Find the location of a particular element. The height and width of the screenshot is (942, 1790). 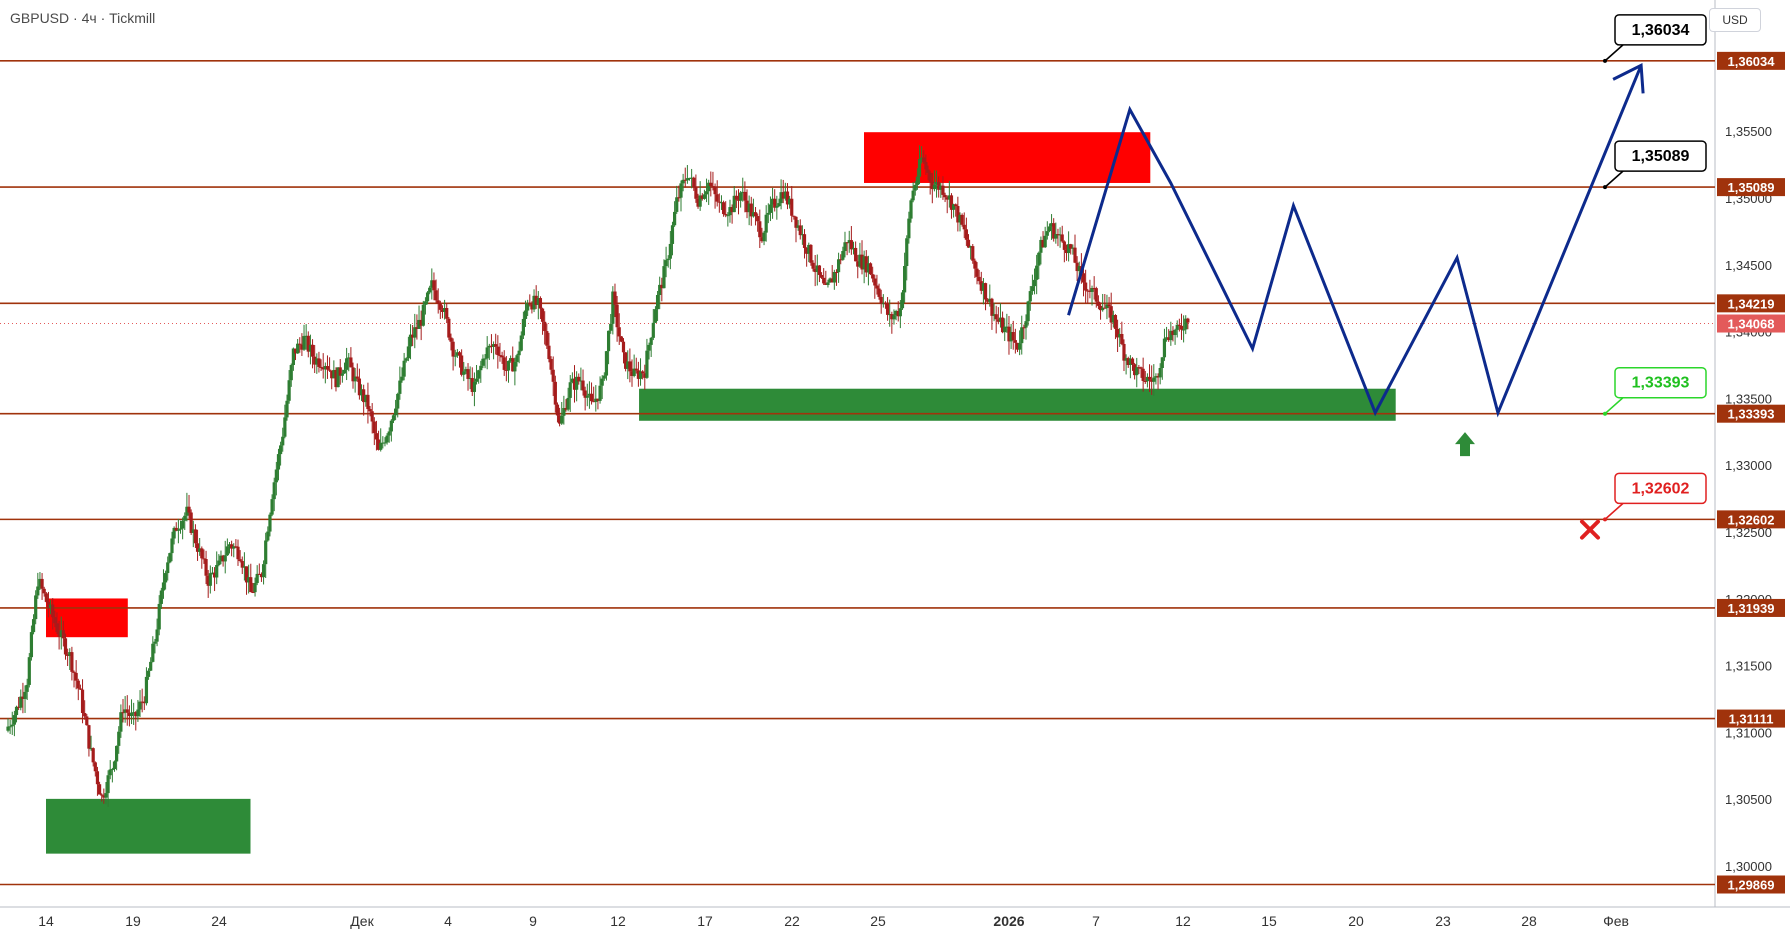

symbol-label: GBPUSD is located at coordinates (40, 18).